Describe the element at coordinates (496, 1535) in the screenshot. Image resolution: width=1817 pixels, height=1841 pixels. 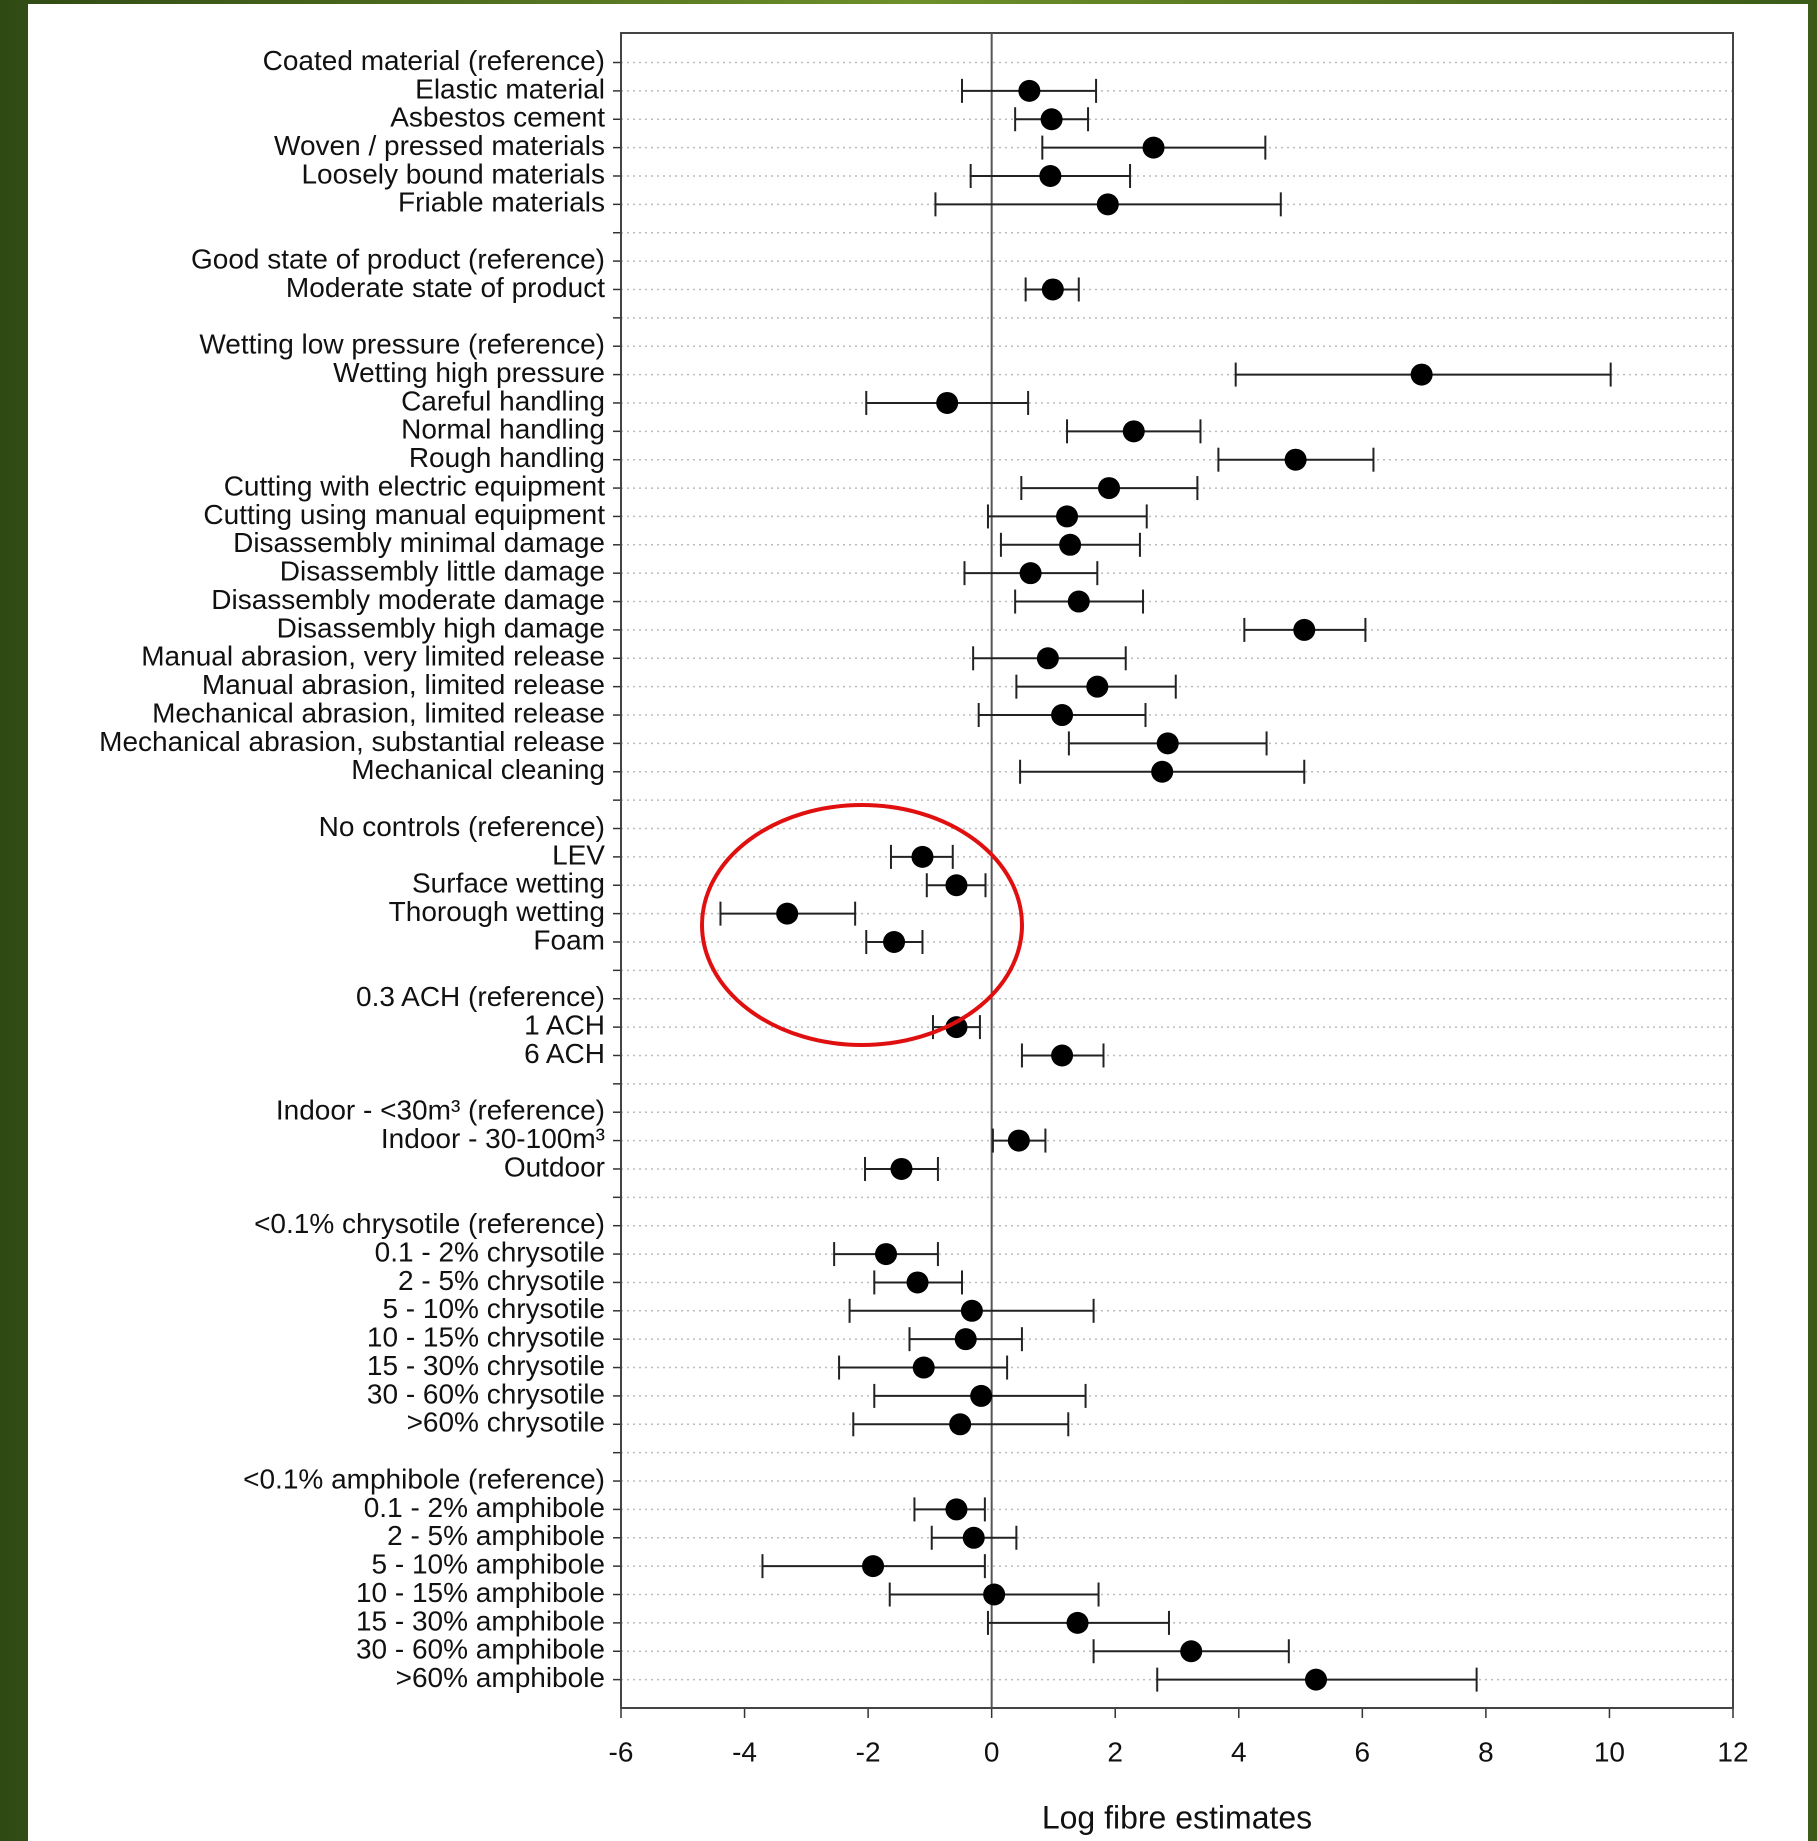
I see `y-tick-label: 2 - 5% amphibole` at that location.